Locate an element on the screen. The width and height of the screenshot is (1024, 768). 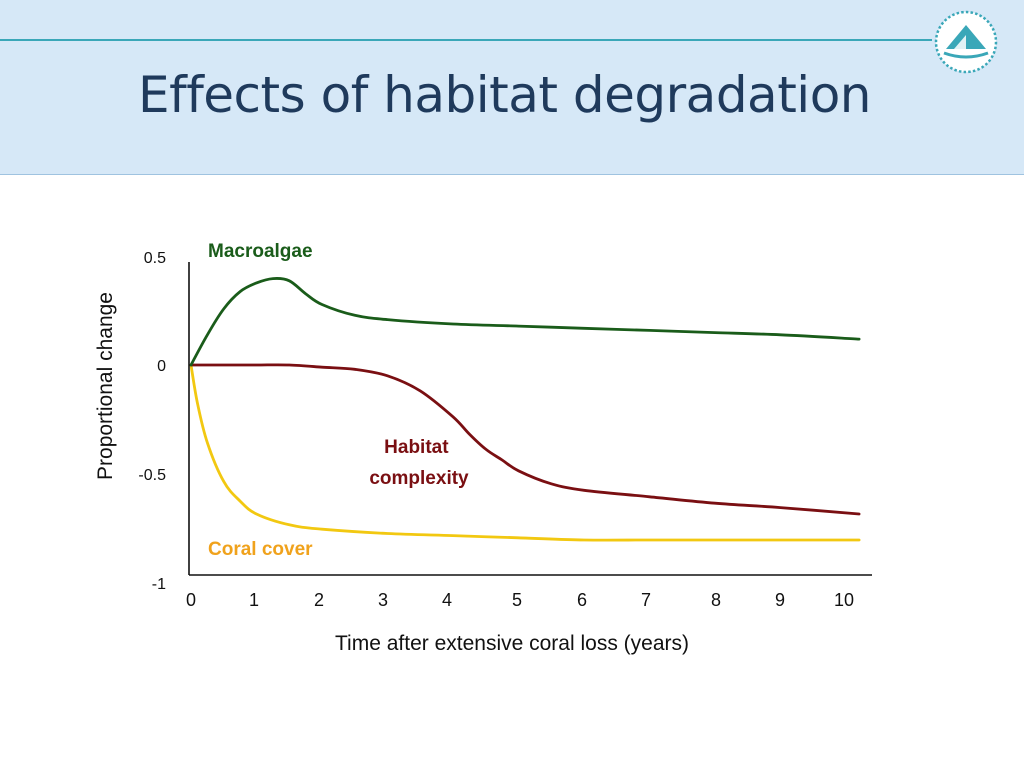
series-label-coral-cover: Coral cover is located at coordinates (260, 549).